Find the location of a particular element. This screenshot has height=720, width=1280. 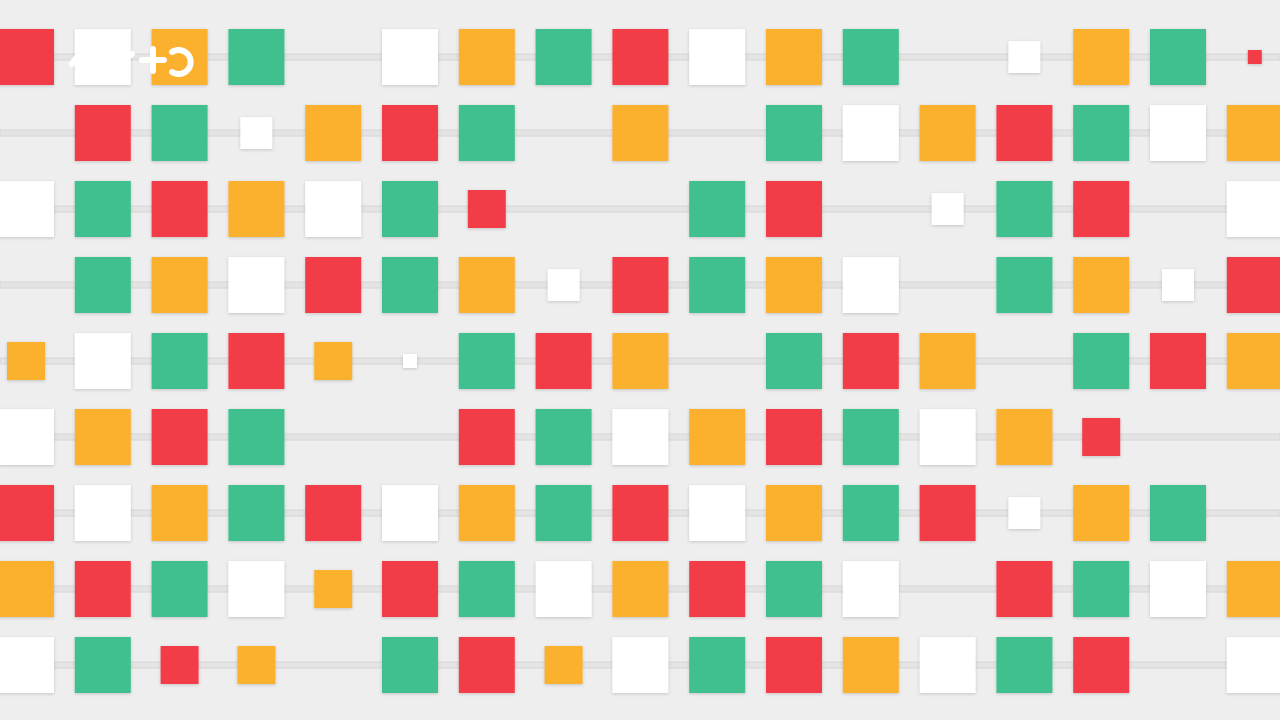

logo is located at coordinates (131, 61).